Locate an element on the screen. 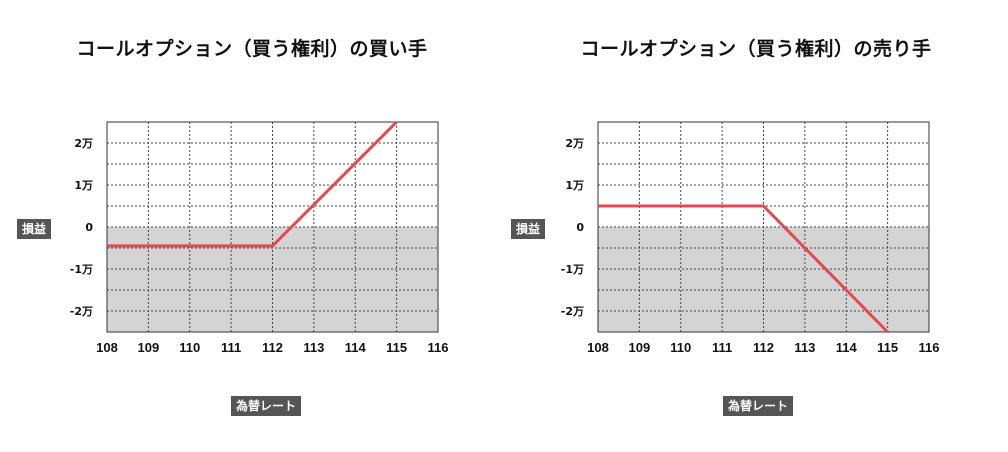 Image resolution: width=1008 pixels, height=452 pixels. chart-title: コールオプション（買う権利）の買い手 is located at coordinates (252, 49).